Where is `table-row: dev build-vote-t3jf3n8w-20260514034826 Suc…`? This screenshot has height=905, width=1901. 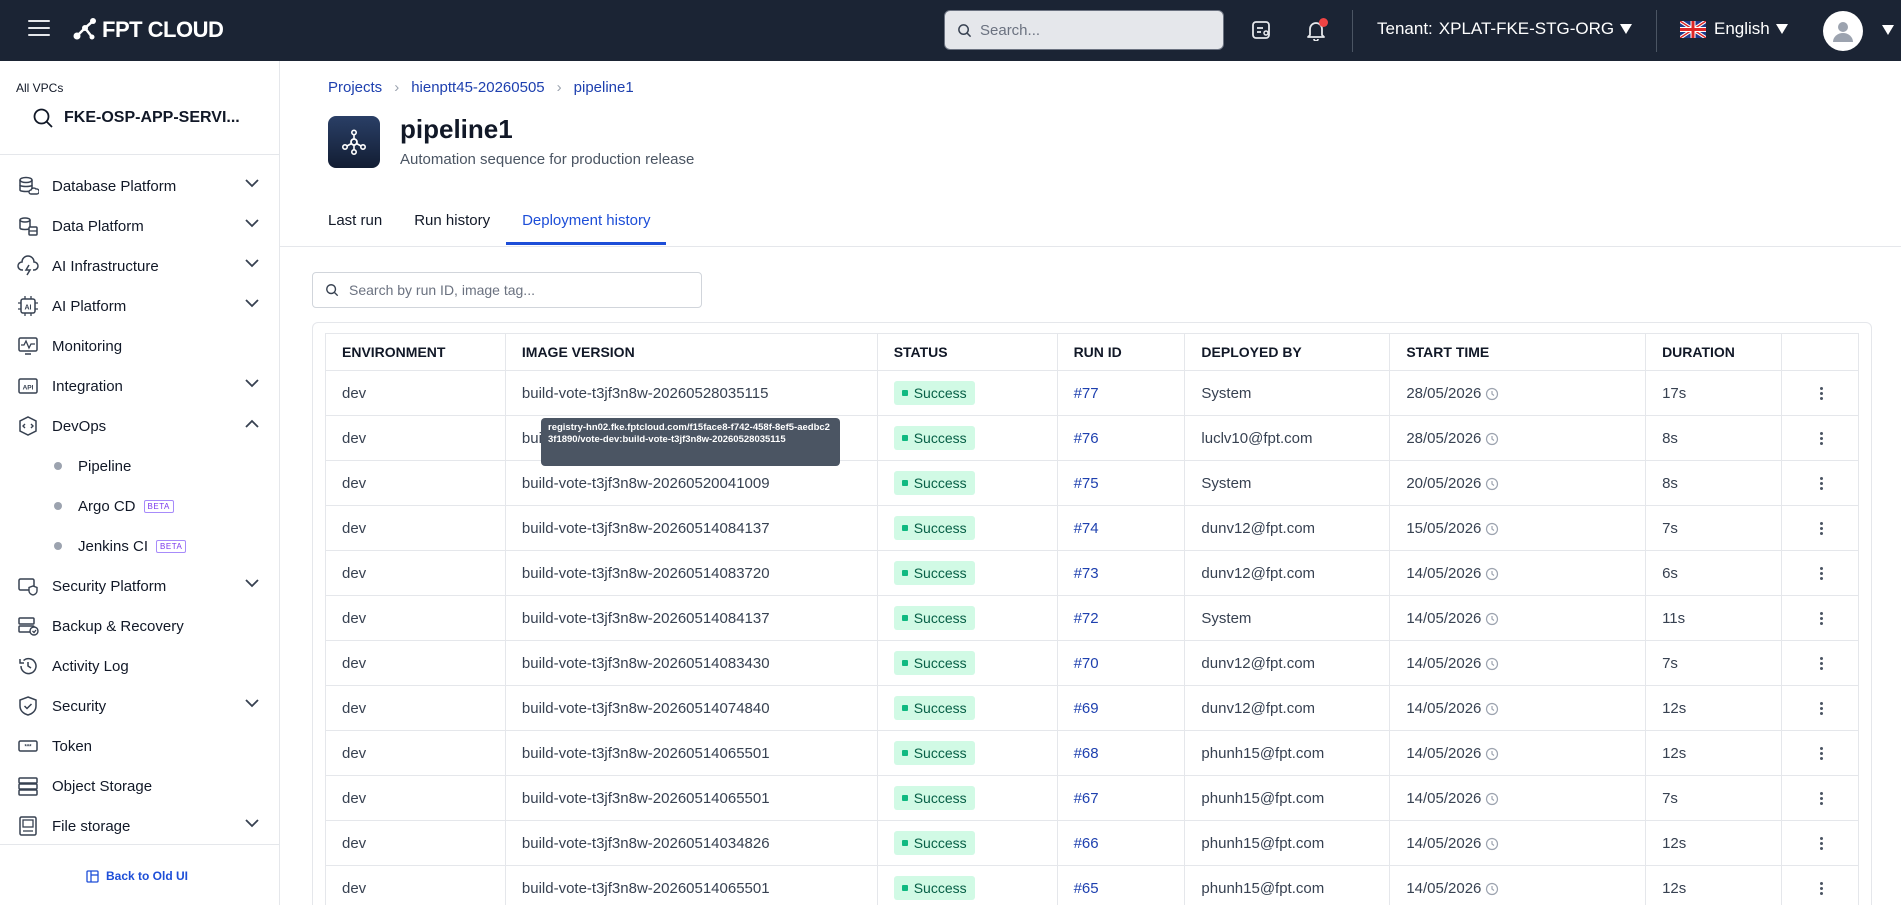 table-row: dev build-vote-t3jf3n8w-20260514034826 Suc… is located at coordinates (1092, 843).